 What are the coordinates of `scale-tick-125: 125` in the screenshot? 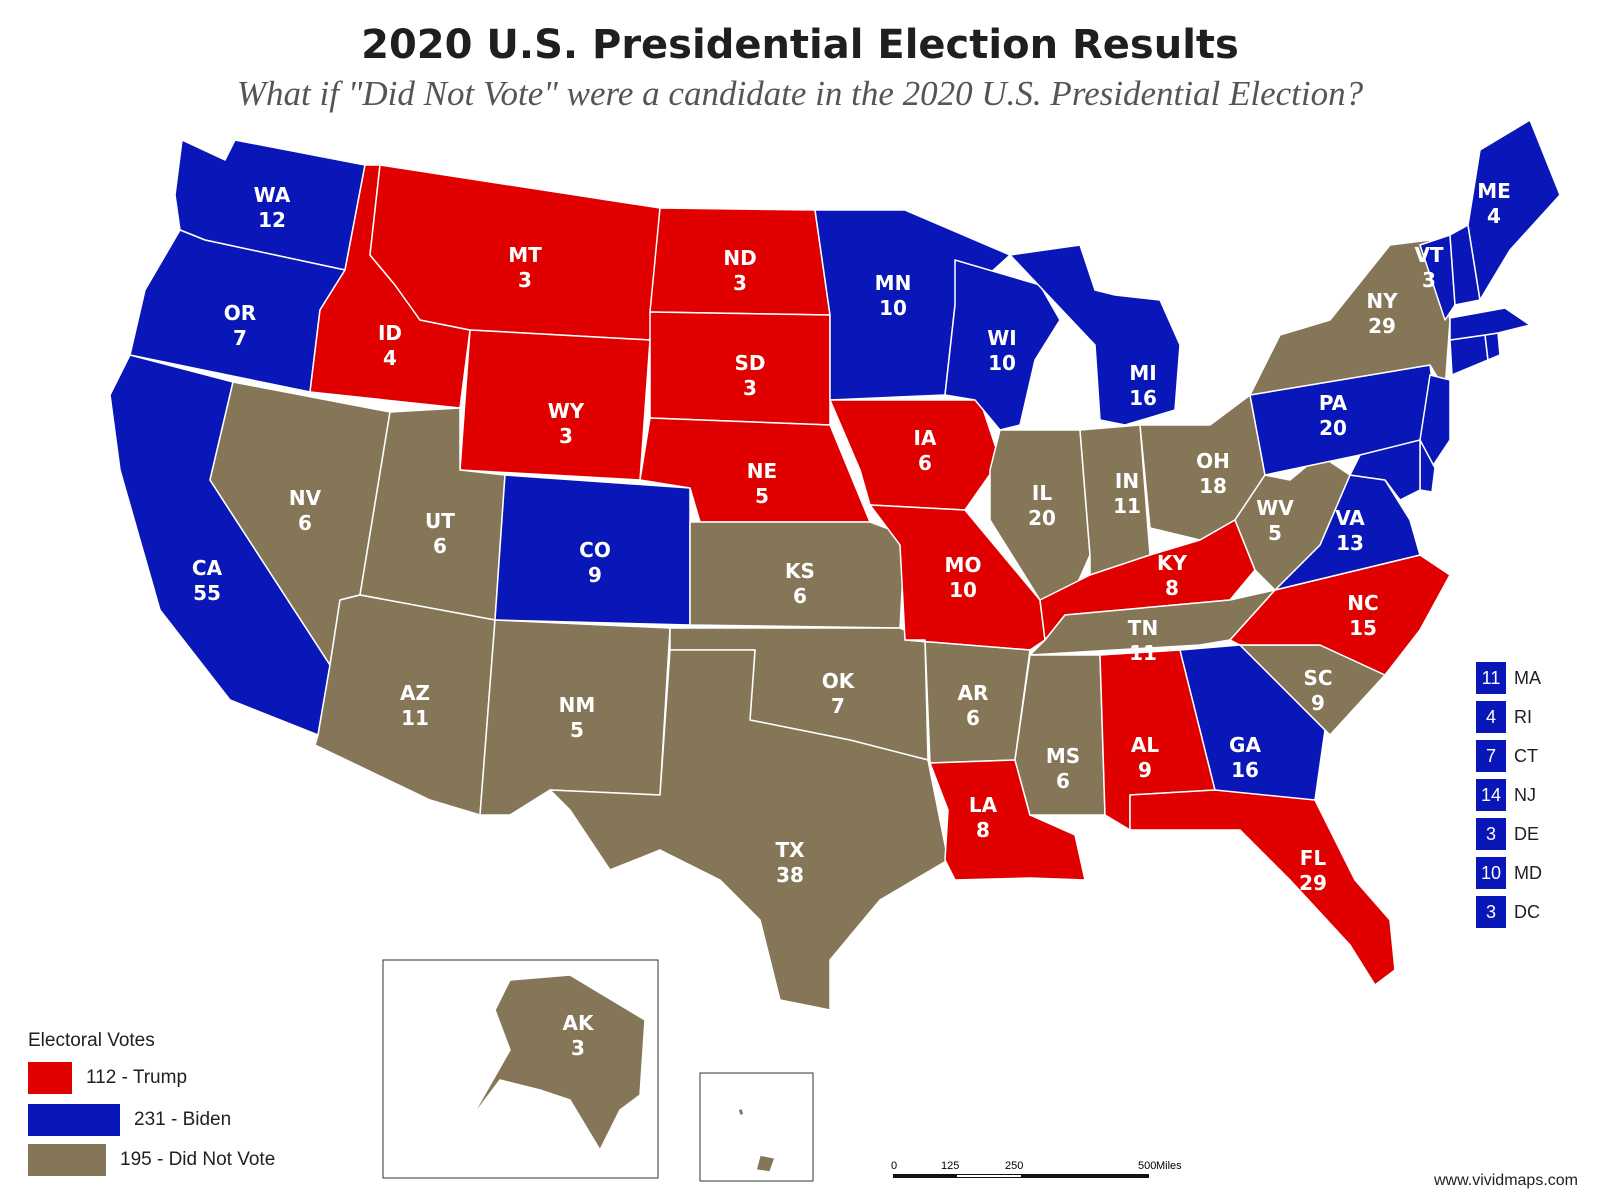 It's located at (950, 1166).